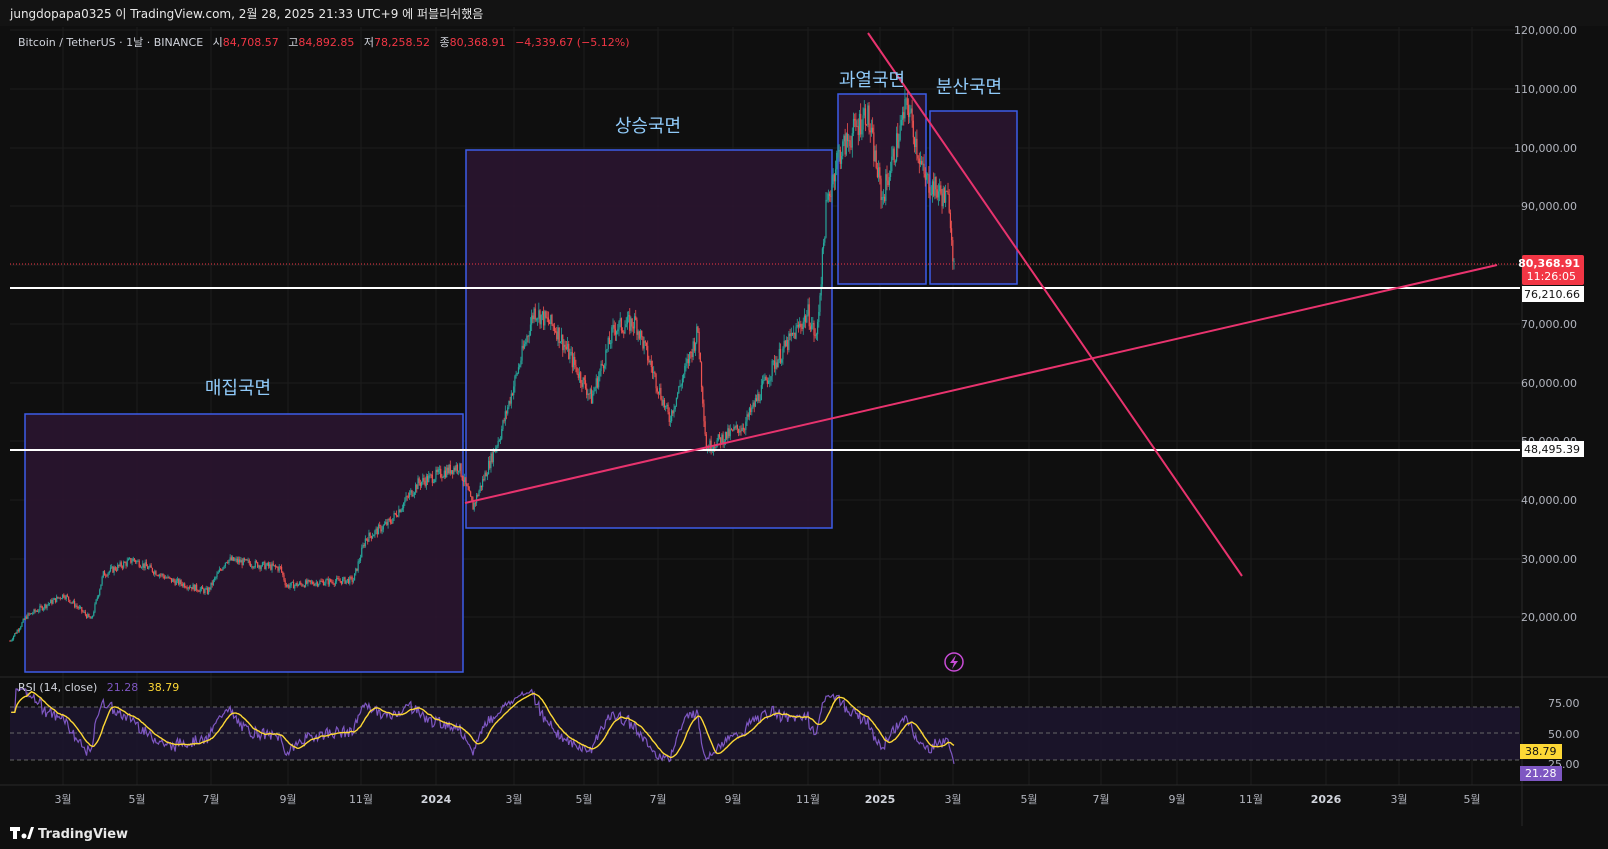 This screenshot has width=1608, height=849. Describe the element at coordinates (954, 662) in the screenshot. I see `lightning-icon` at that location.